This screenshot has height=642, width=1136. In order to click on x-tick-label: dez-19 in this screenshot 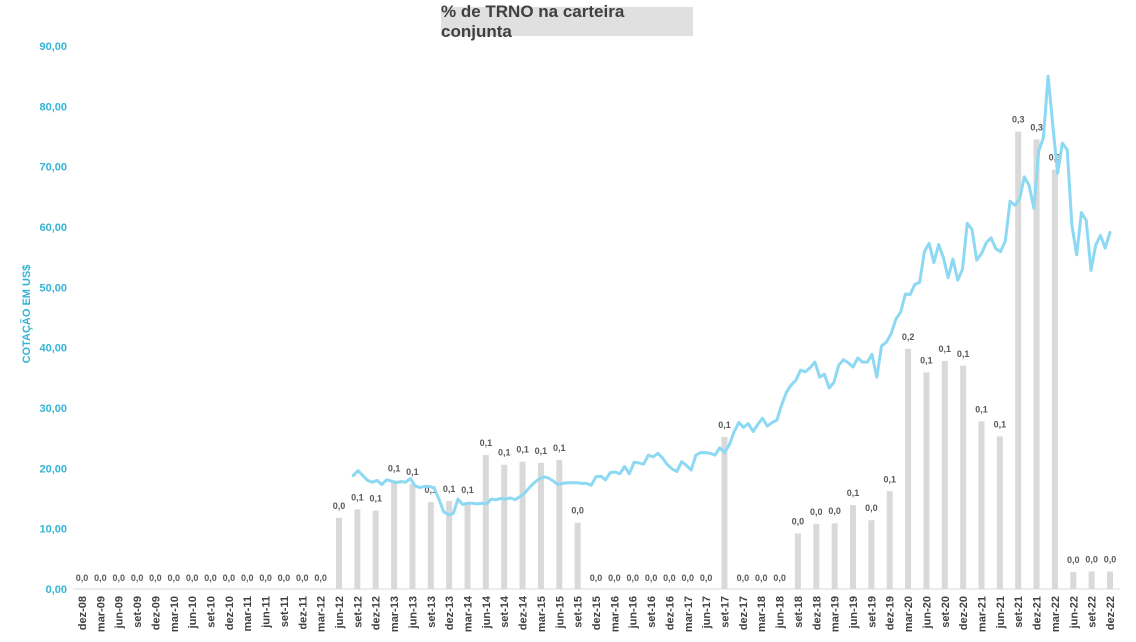, I will do `click(891, 613)`.